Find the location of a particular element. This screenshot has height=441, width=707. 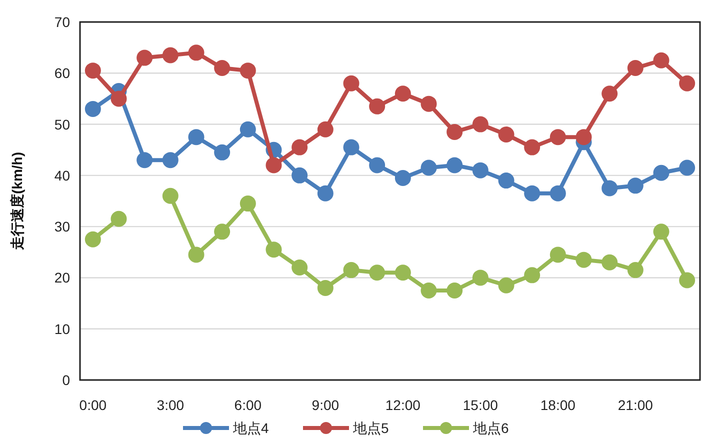

y-tick-label: 70 is located at coordinates (62, 22).